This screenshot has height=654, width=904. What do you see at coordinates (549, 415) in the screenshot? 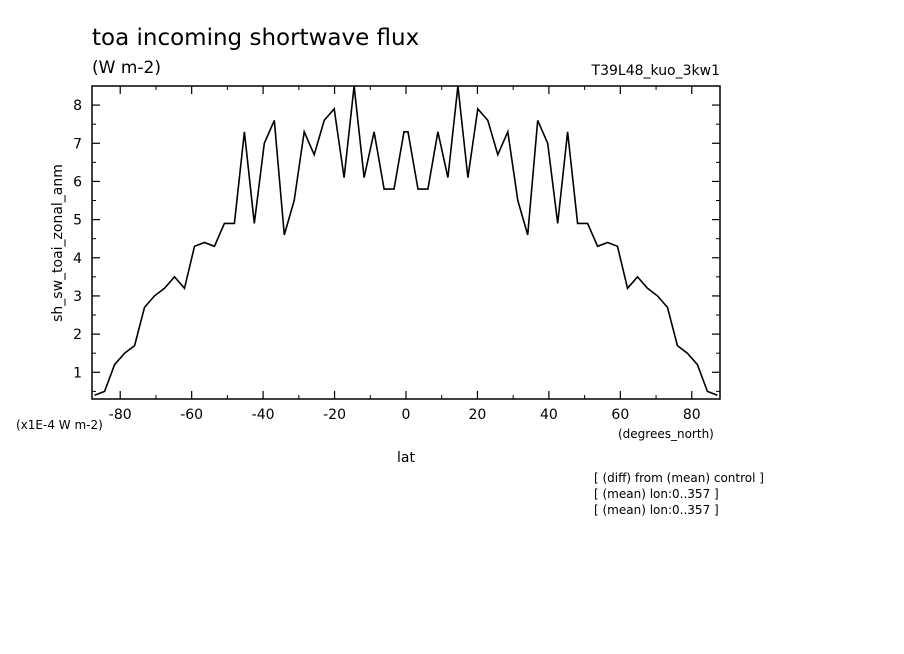
I see `x-tick-label: 40` at bounding box center [549, 415].